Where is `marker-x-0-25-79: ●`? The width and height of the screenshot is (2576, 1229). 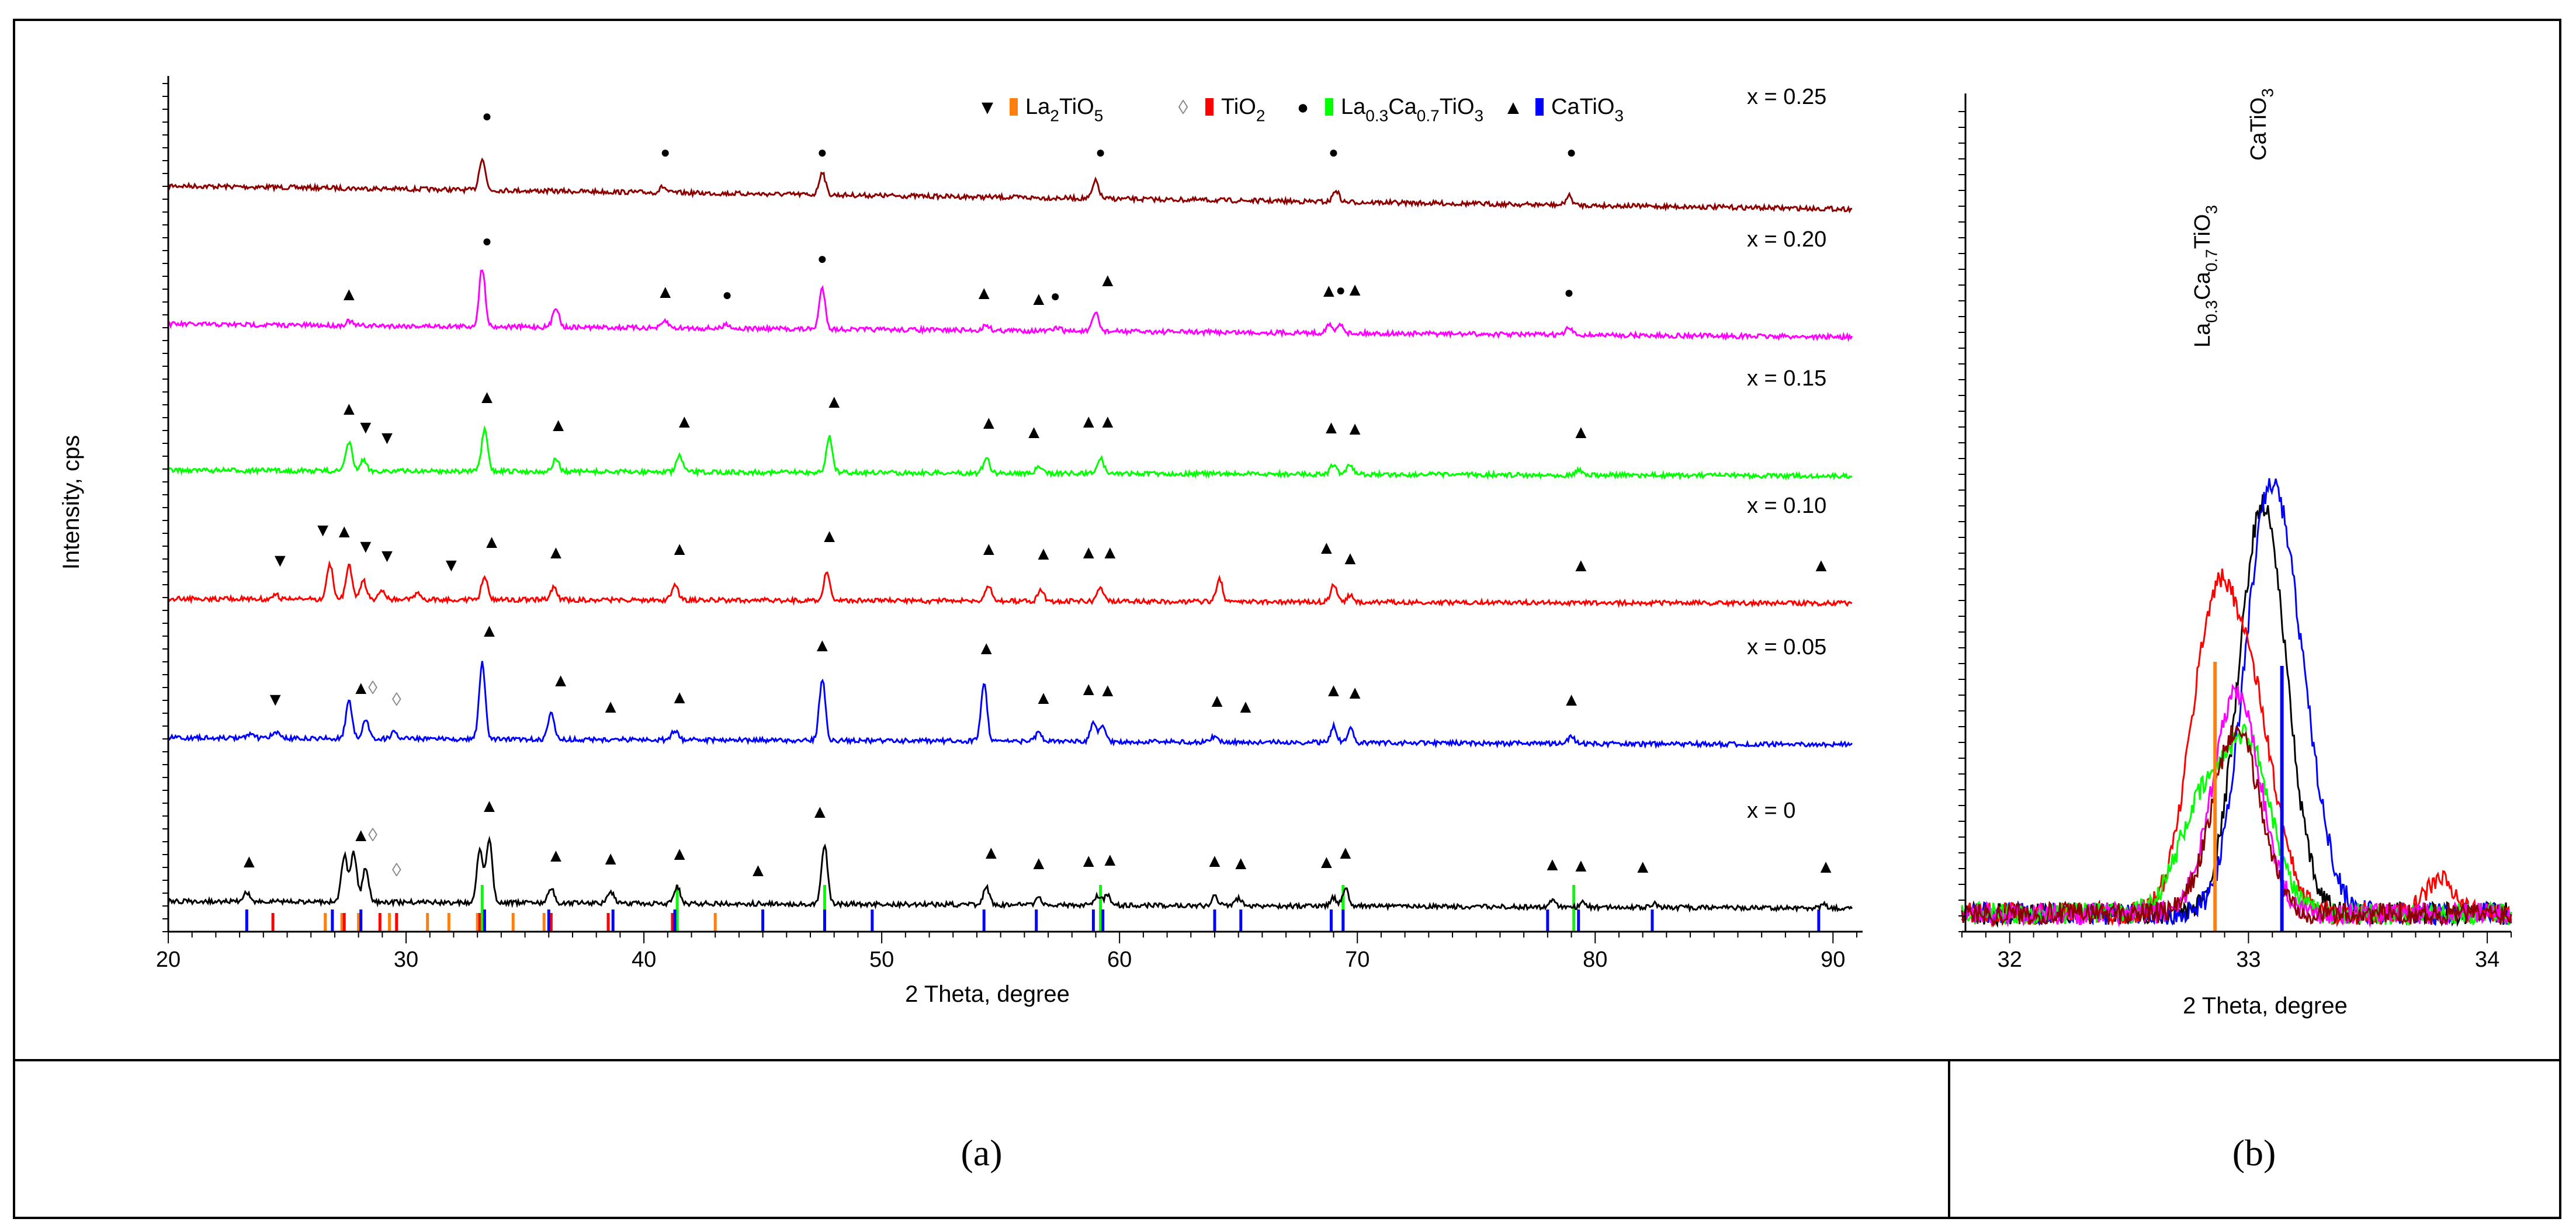
marker-x-0-25-79: ● is located at coordinates (1571, 152).